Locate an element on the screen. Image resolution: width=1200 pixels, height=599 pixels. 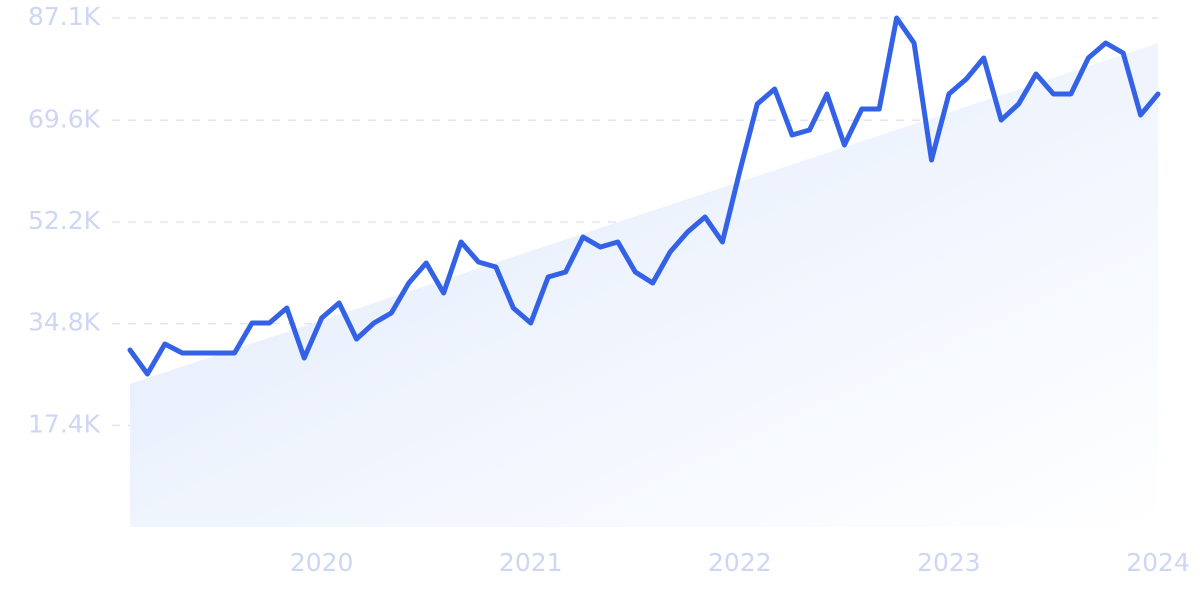
x-tick-label: 2021 is located at coordinates (531, 562).